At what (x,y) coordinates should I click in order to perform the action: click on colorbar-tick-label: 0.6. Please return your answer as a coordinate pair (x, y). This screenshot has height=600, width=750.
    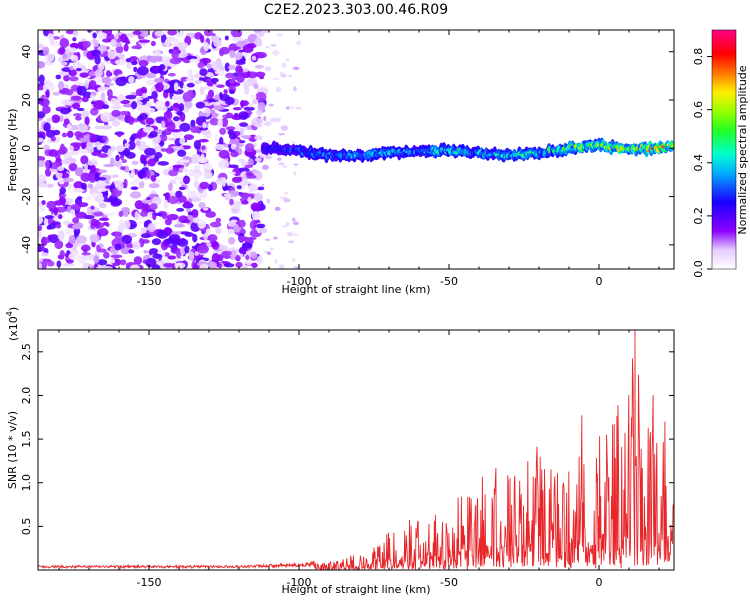
    Looking at the image, I should click on (698, 110).